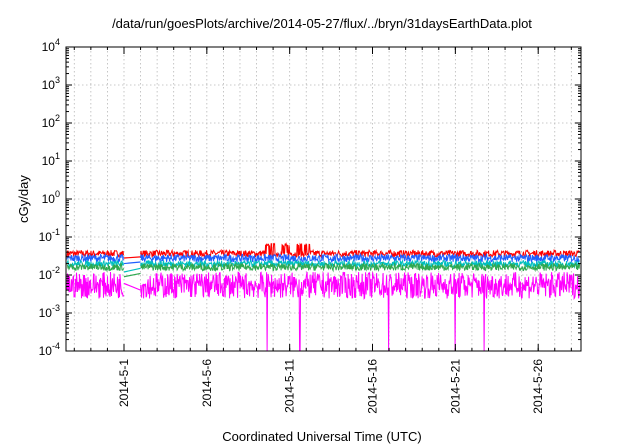 The width and height of the screenshot is (640, 448). I want to click on y-tick-label: 10³, so click(51, 83).